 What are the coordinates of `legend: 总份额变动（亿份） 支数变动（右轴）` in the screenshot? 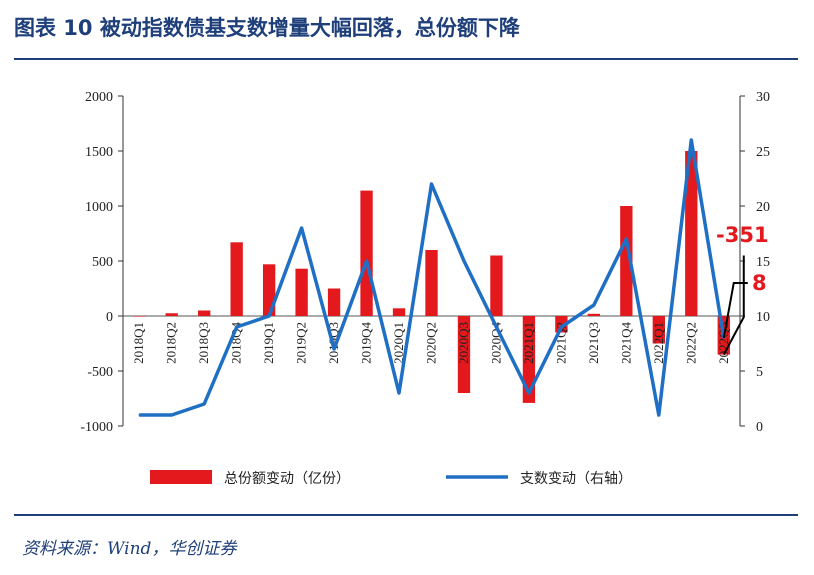 It's located at (391, 478).